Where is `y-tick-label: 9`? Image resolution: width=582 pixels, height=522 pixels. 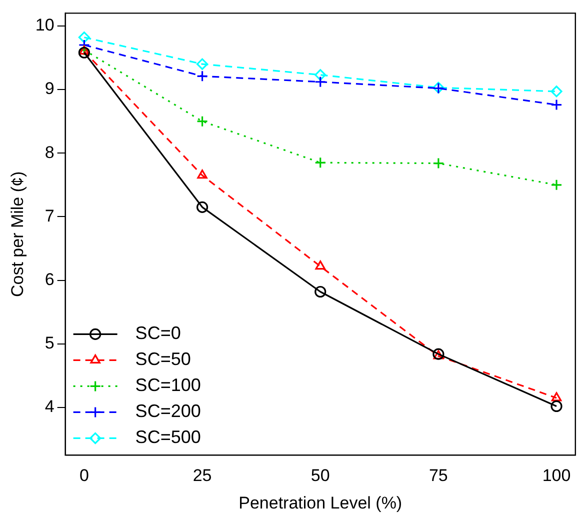 y-tick-label: 9 is located at coordinates (49, 88).